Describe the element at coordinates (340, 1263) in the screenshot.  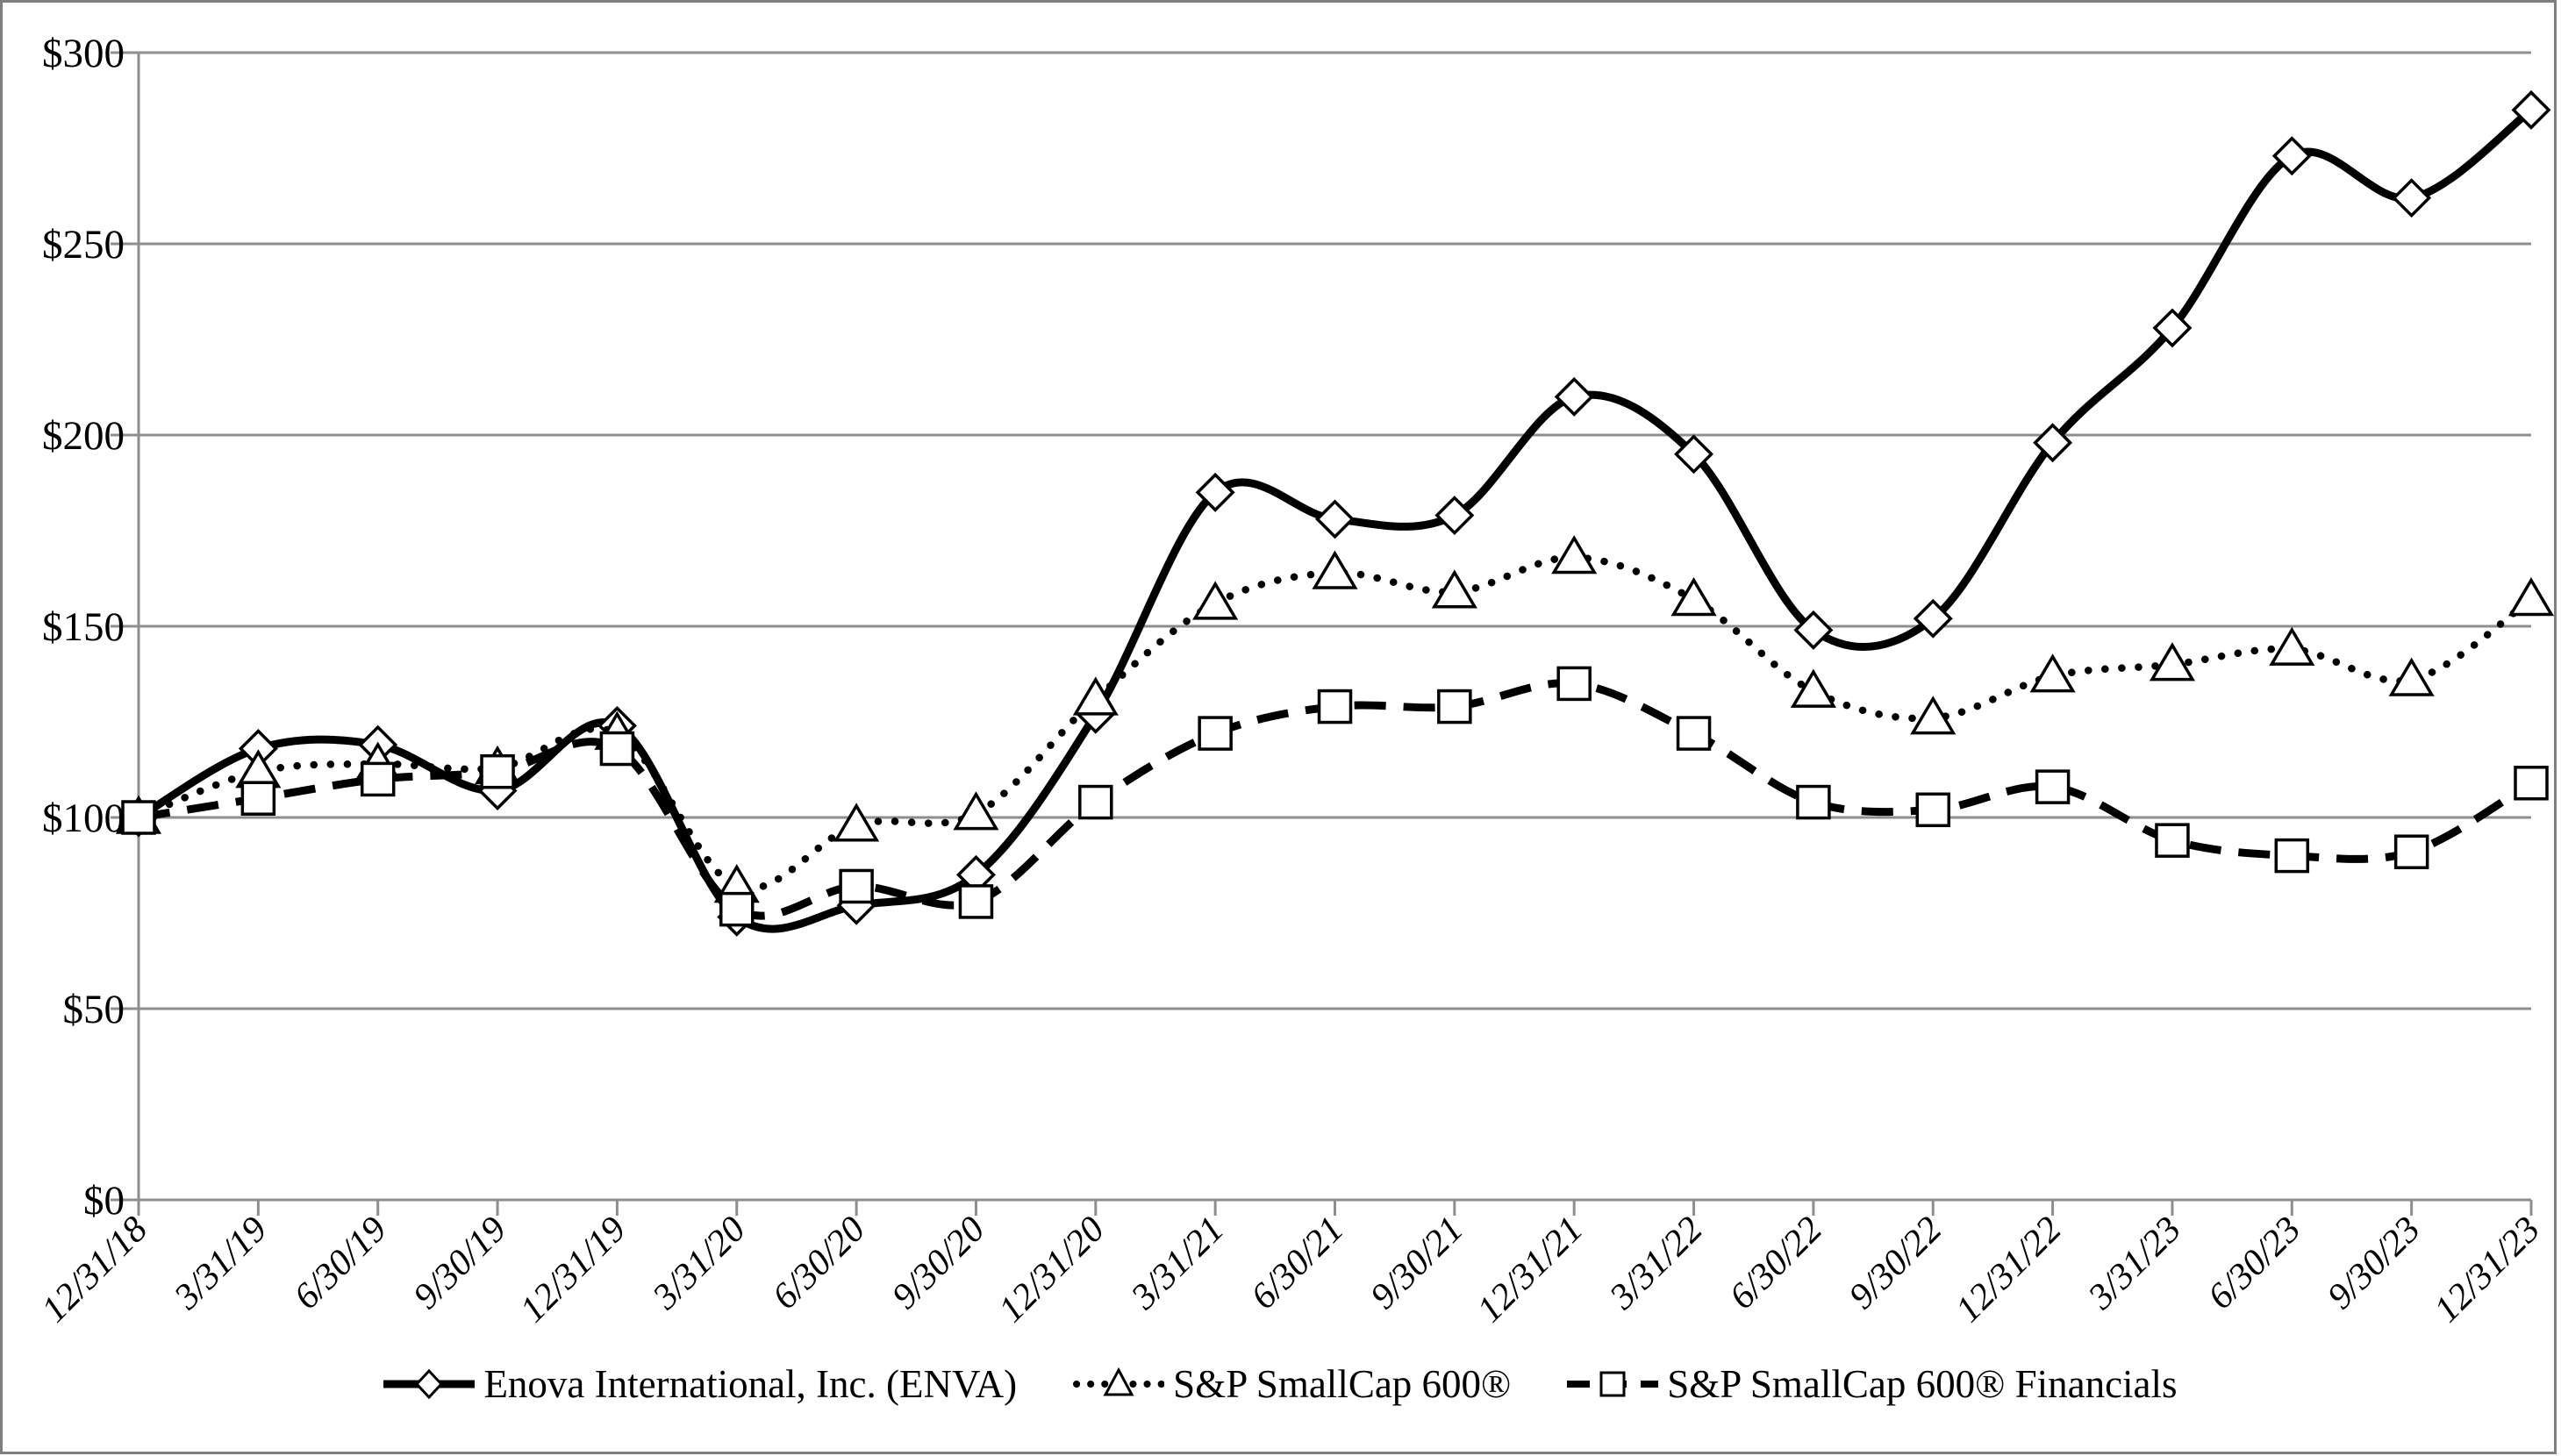
I see `x-tick-label-6/30/19: 6/30/19` at that location.